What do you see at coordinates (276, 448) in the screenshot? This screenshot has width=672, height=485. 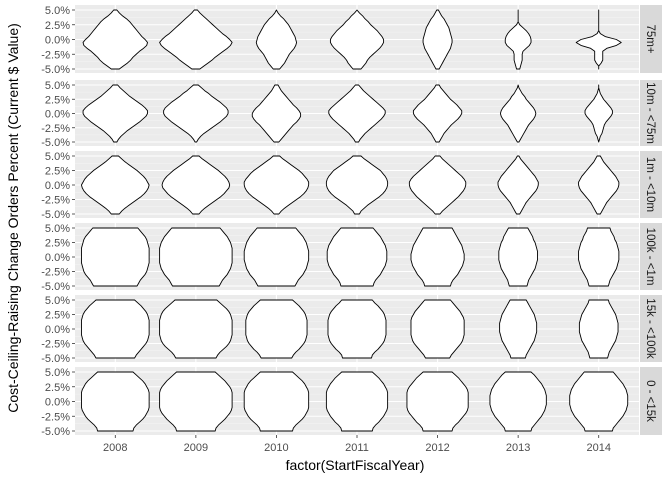 I see `x-tick-label: 2010` at bounding box center [276, 448].